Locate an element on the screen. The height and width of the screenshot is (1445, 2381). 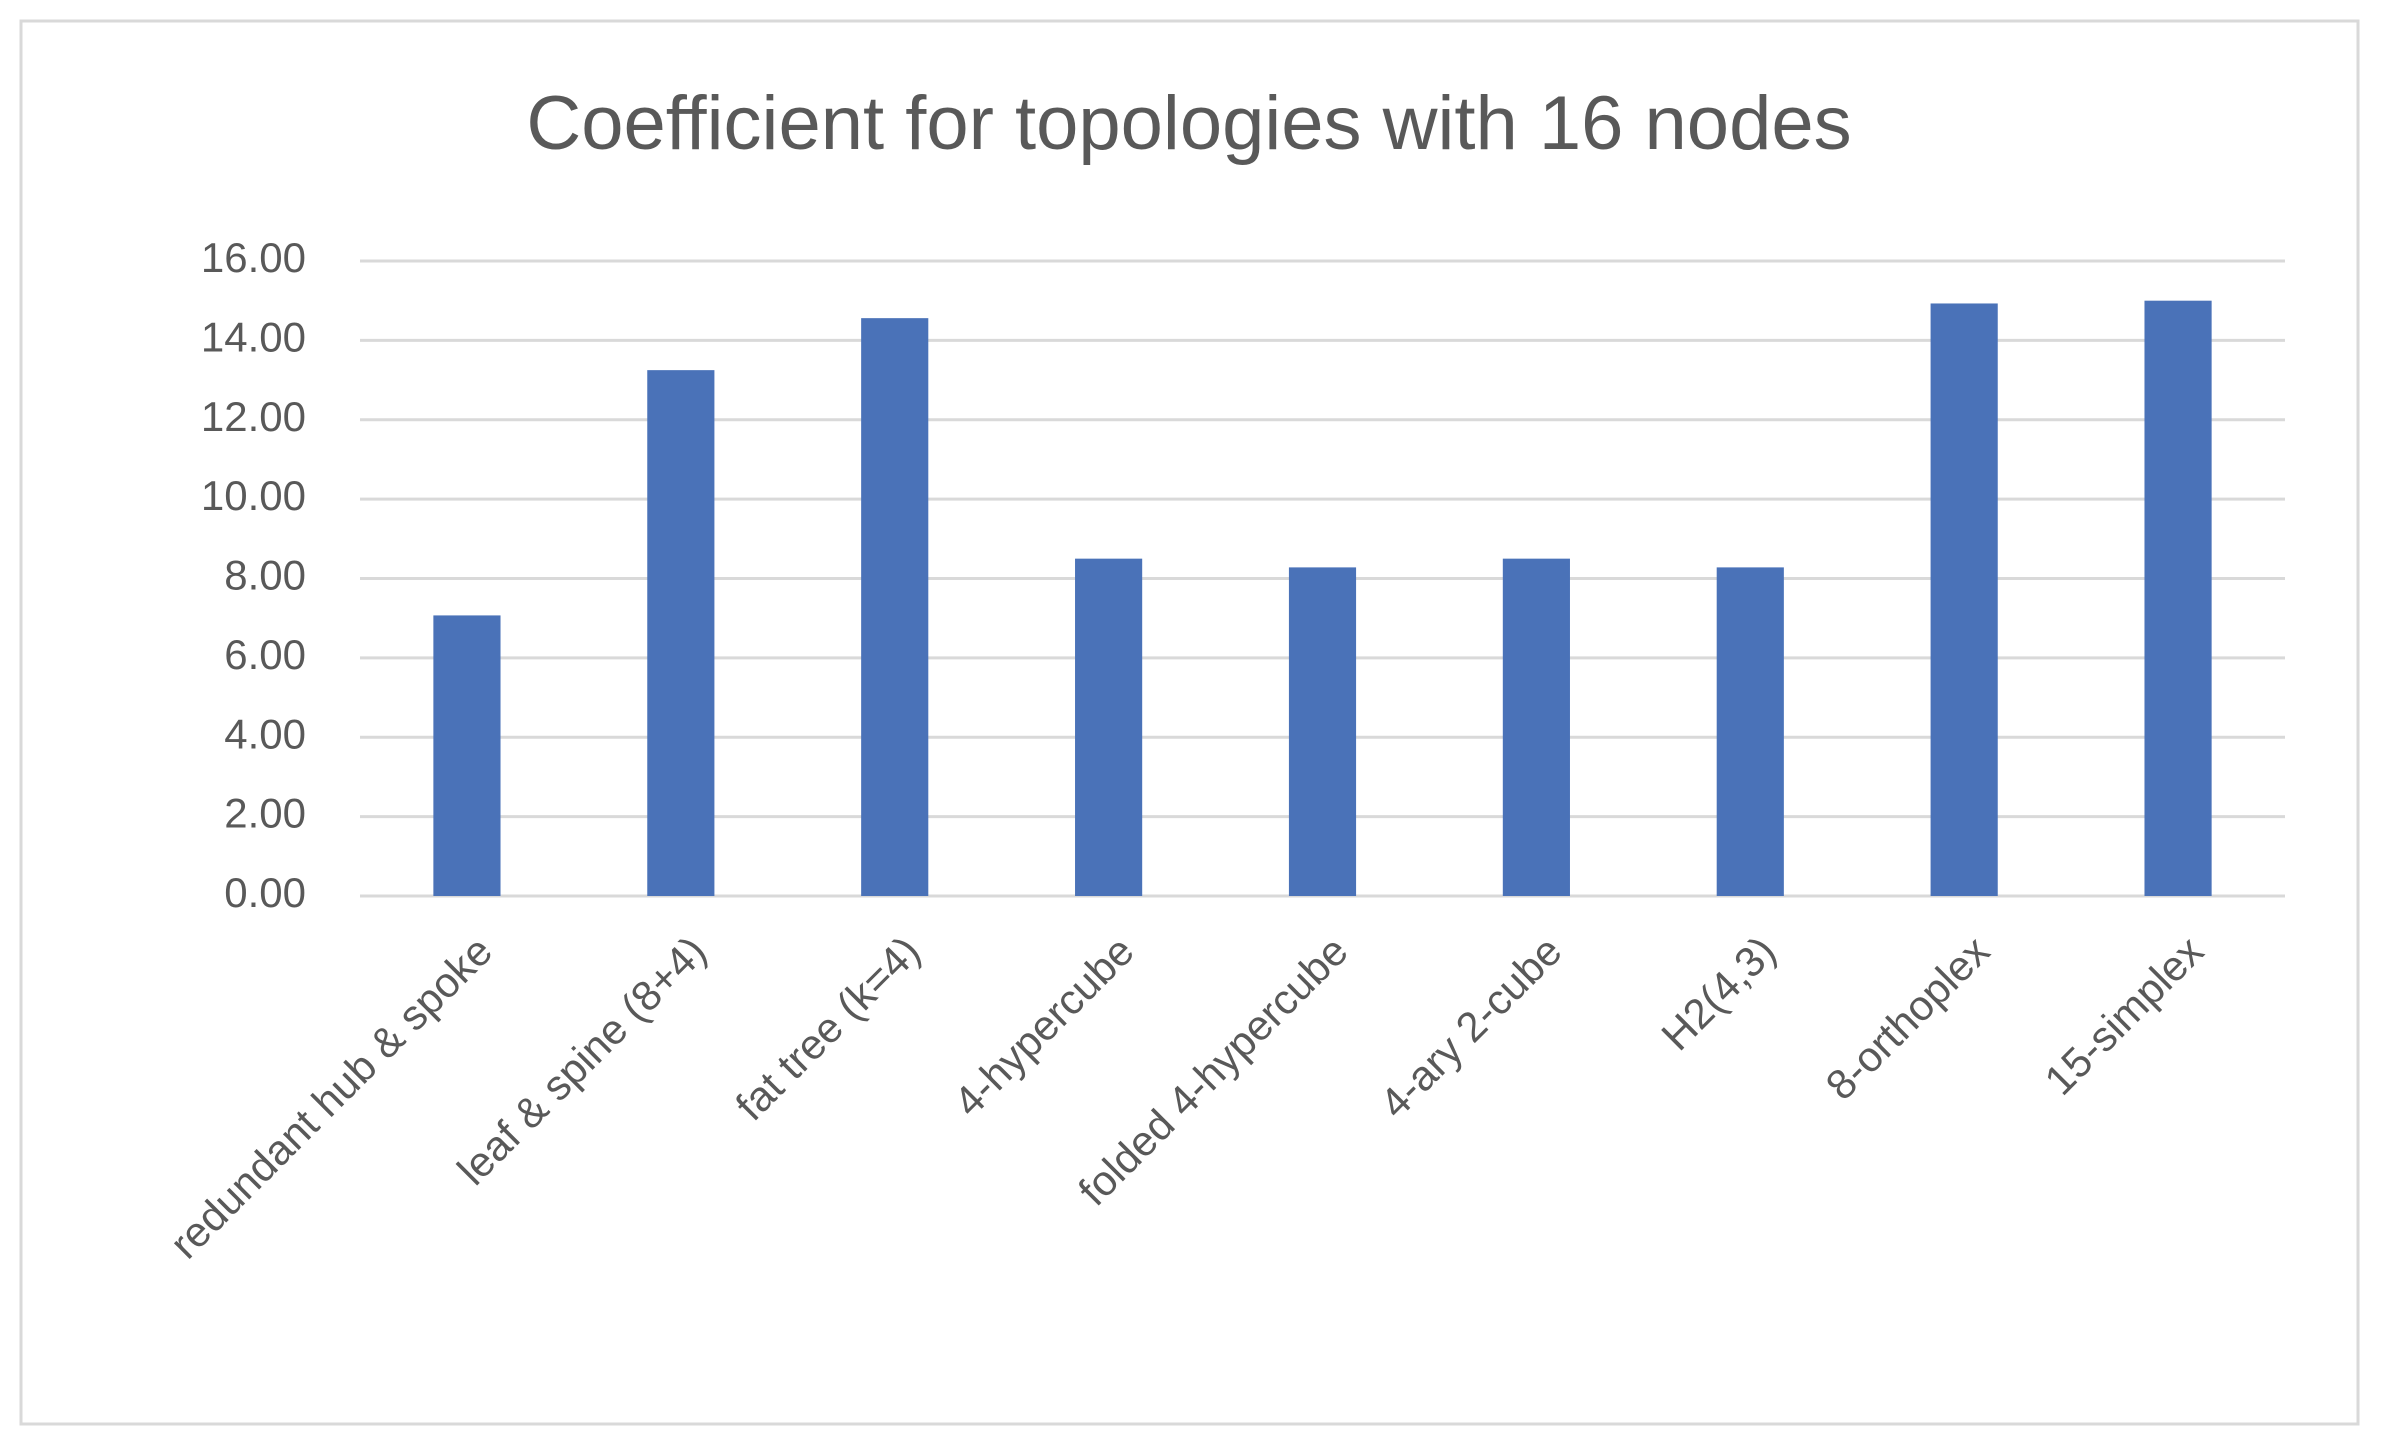
y-tick-label: 0.00 is located at coordinates (265, 892).